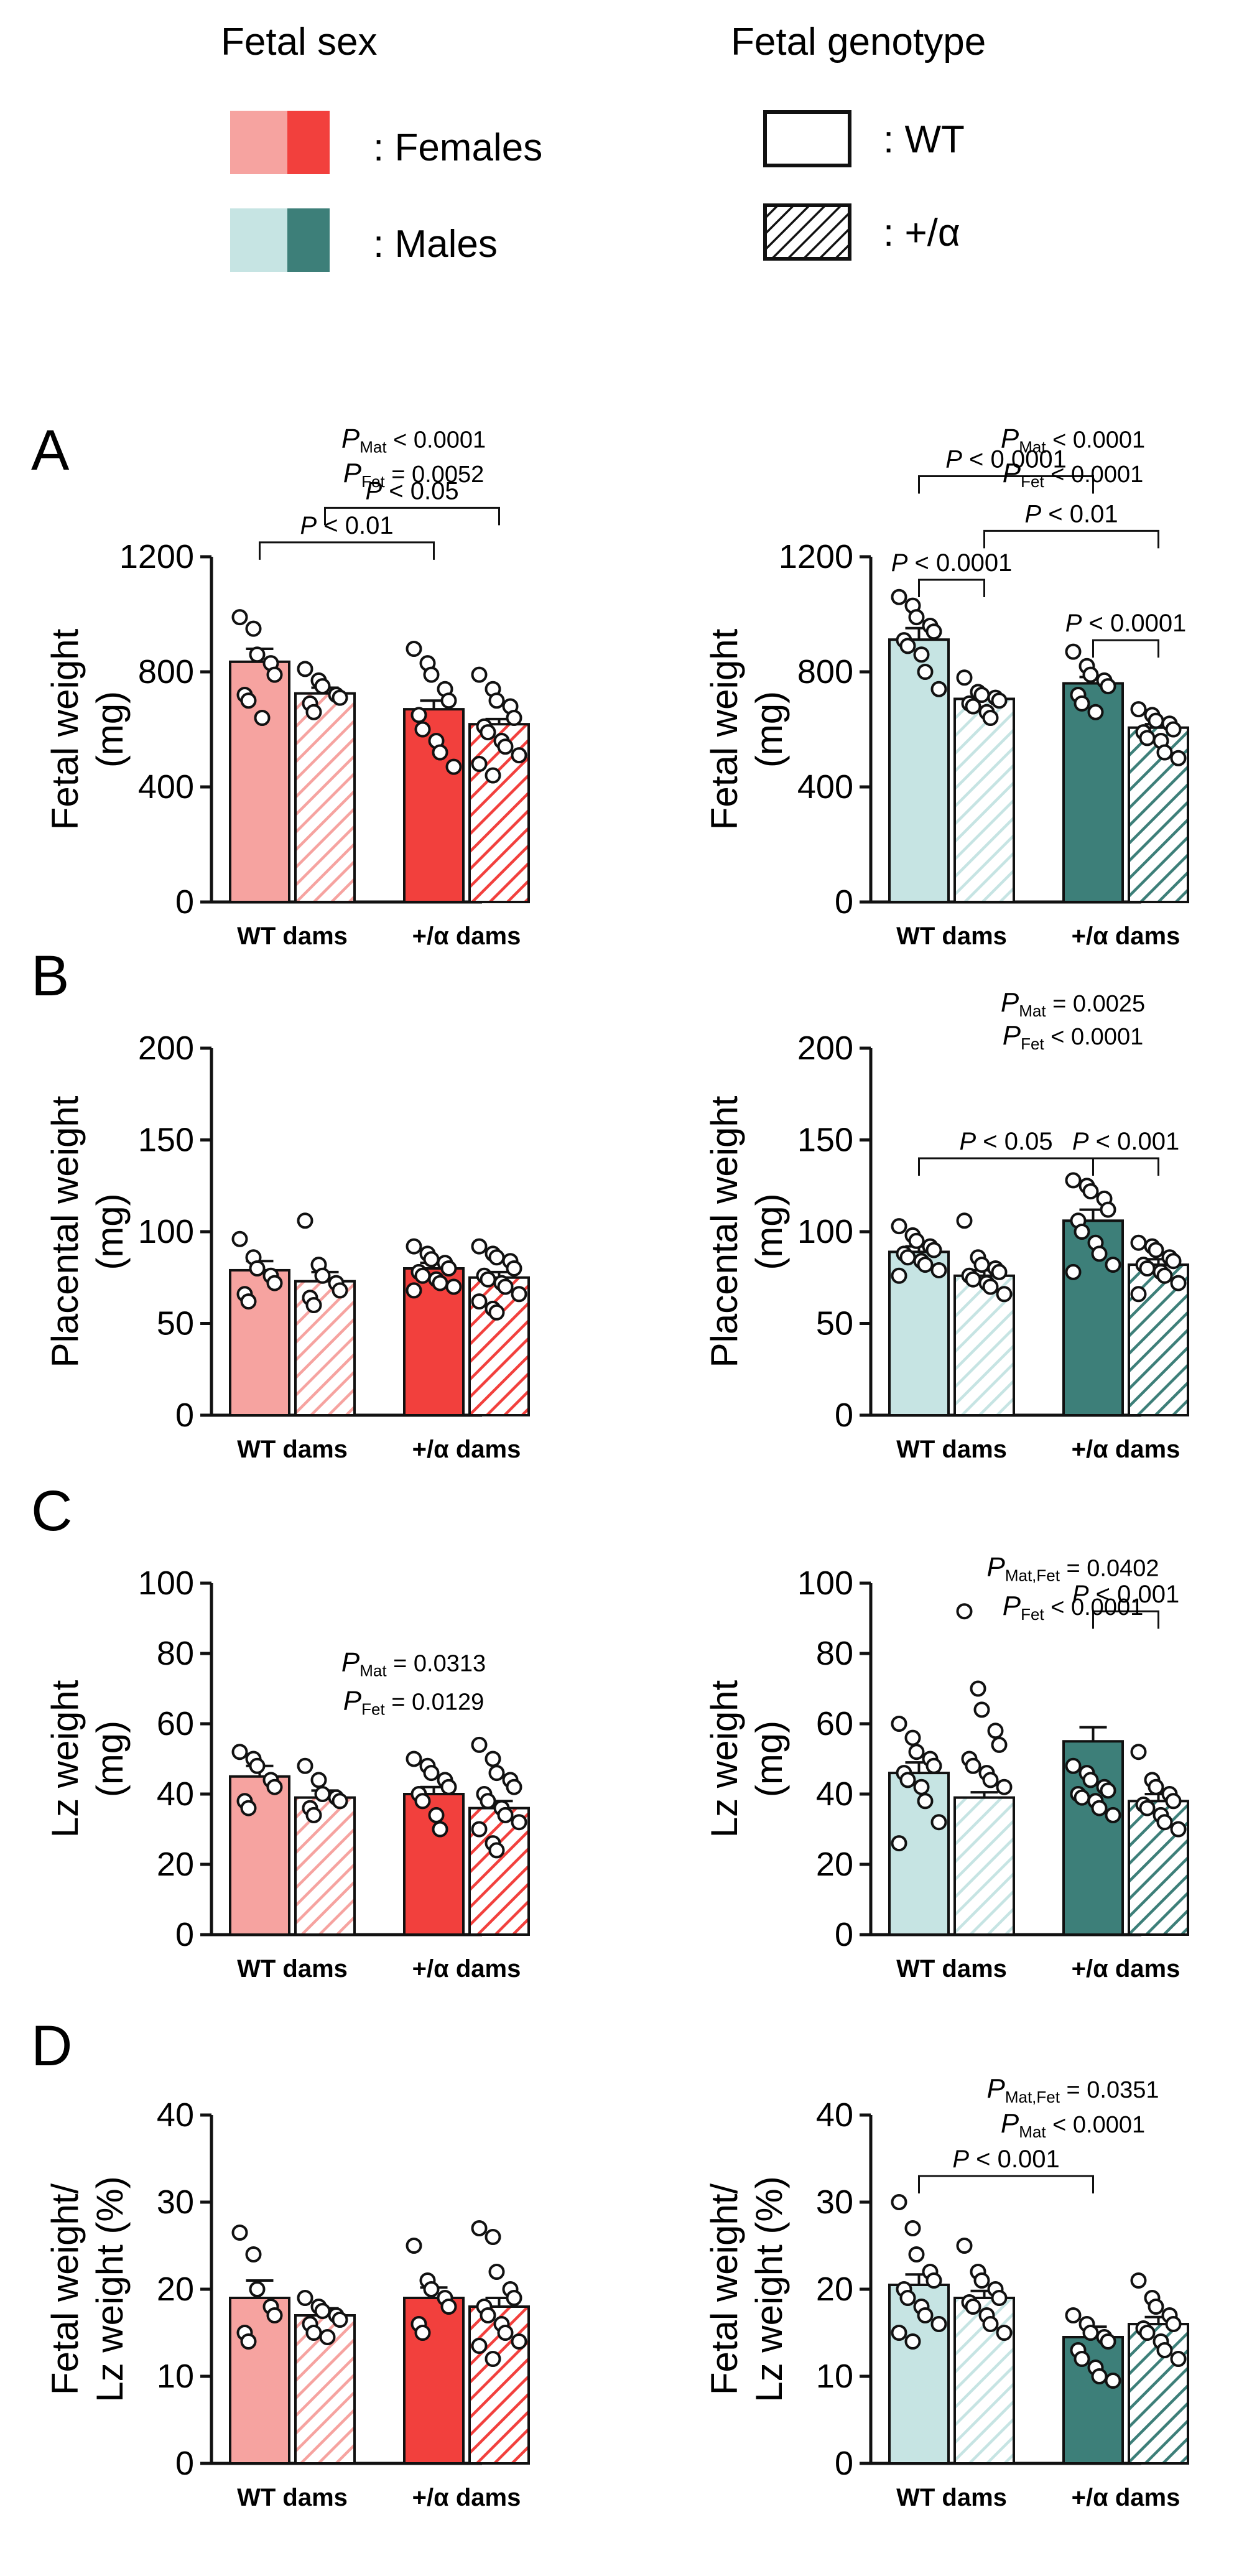 The height and width of the screenshot is (2576, 1257). I want to click on significance-label: P < 0.001, so click(1005, 2159).